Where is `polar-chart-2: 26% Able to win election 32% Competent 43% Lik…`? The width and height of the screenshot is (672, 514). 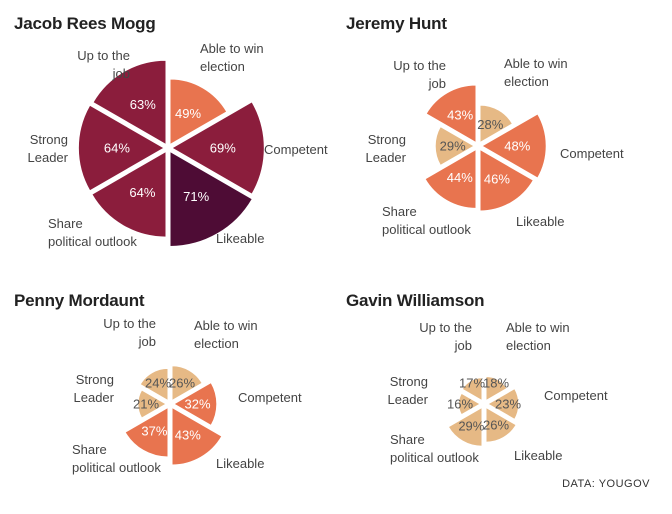 polar-chart-2: 26% Able to win election 32% Competent 43% Lik… is located at coordinates (187, 395).